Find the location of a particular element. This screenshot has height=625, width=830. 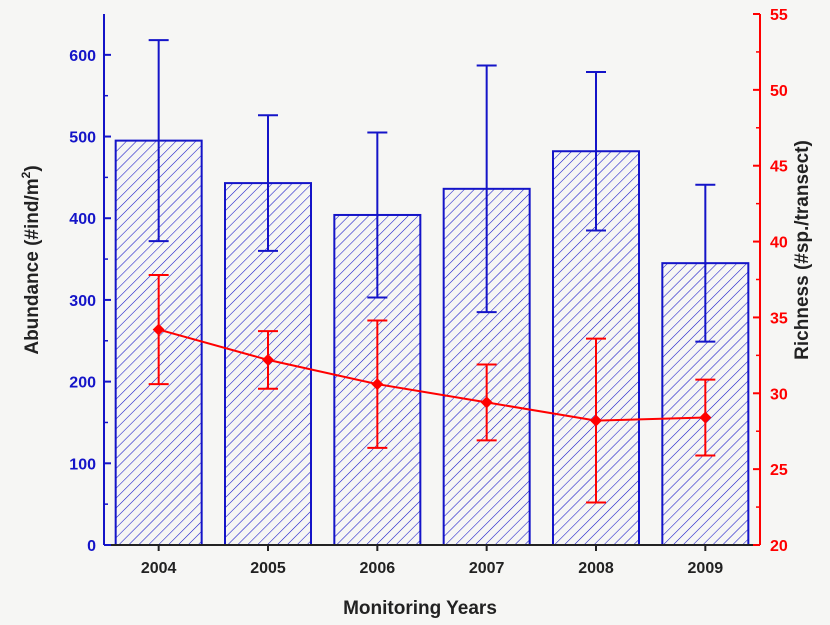

right-tick-label: 55 is located at coordinates (779, 15).